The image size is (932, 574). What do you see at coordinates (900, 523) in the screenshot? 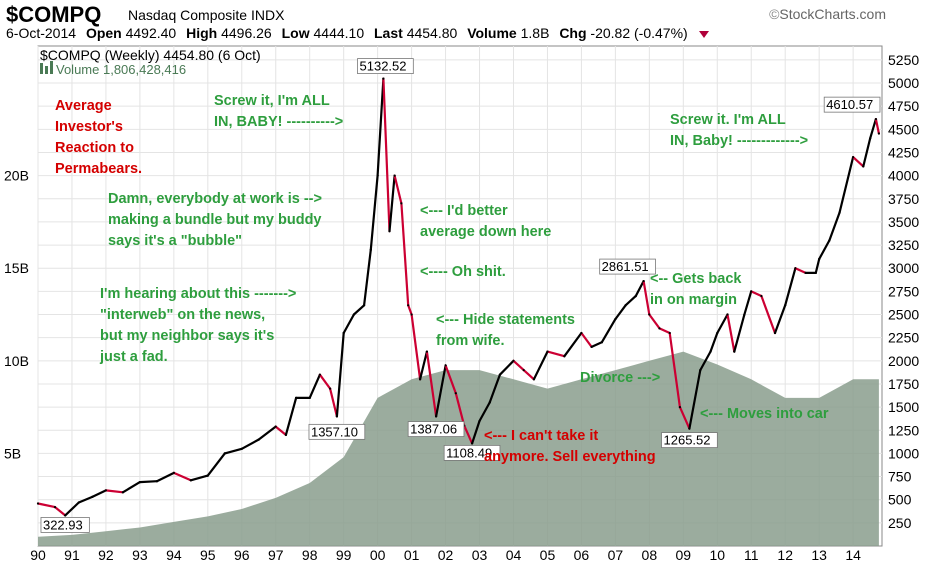
I see `price-tick-label: 250` at bounding box center [900, 523].